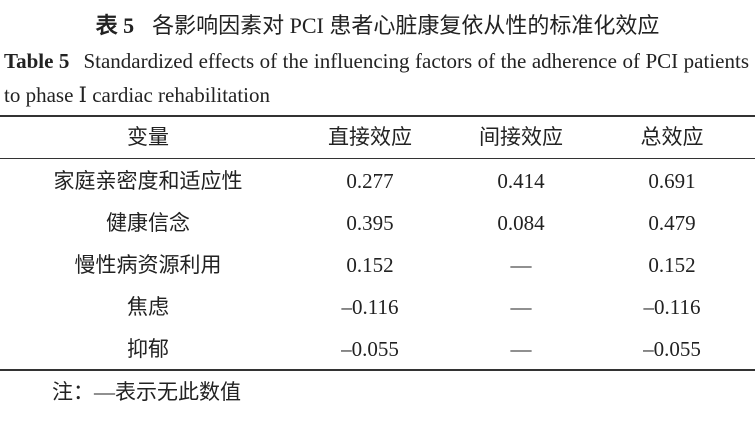 This screenshot has height=427, width=755. What do you see at coordinates (146, 392) in the screenshot?
I see `note: 注：—表示无此数值` at bounding box center [146, 392].